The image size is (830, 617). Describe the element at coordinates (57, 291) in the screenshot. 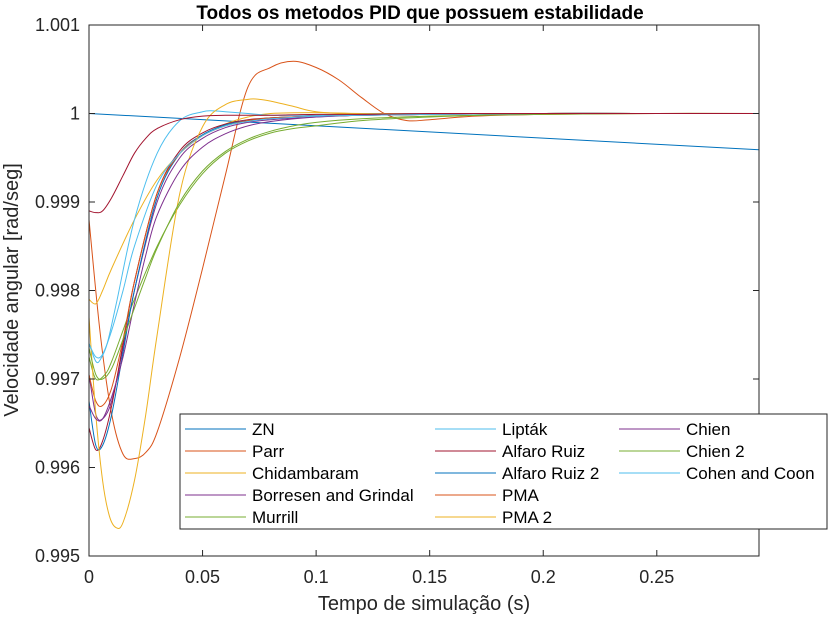

I see `y-tick-label: 0.998` at that location.